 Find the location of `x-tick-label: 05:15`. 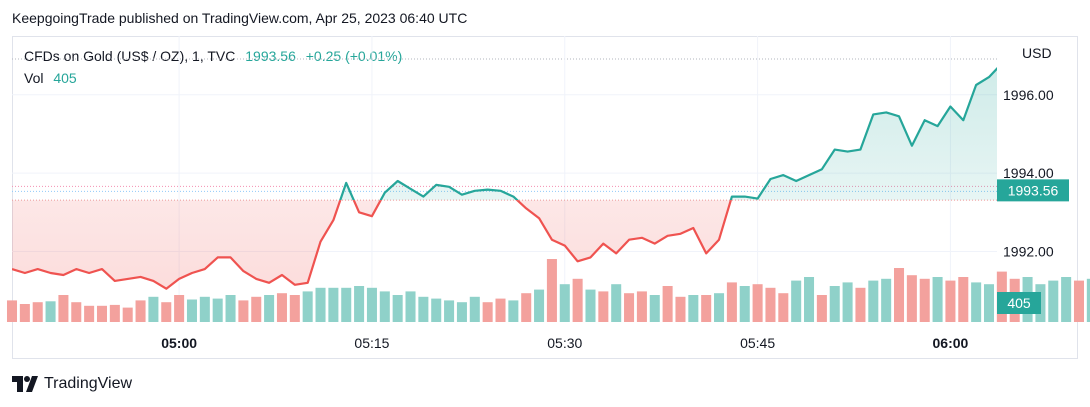

x-tick-label: 05:15 is located at coordinates (371, 343).